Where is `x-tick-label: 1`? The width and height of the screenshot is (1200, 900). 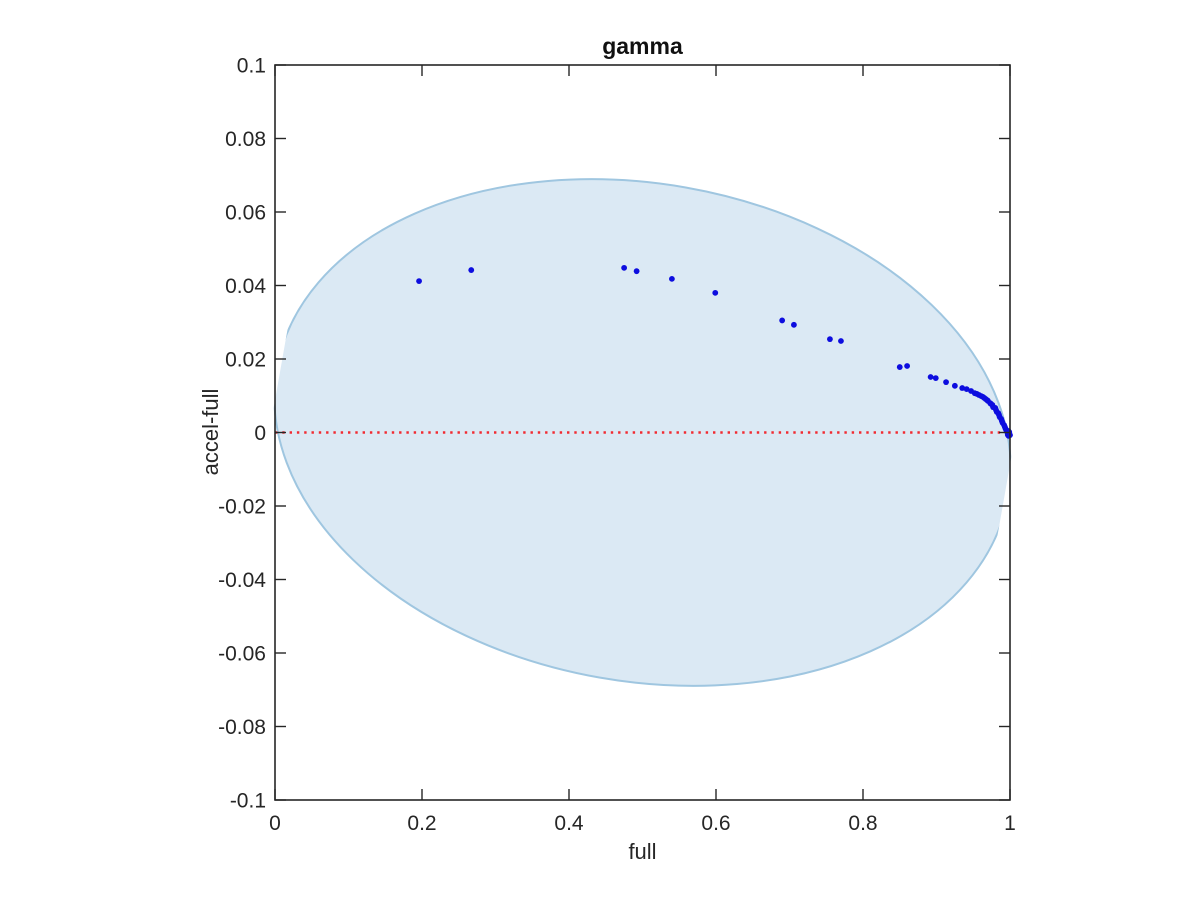 x-tick-label: 1 is located at coordinates (1010, 823).